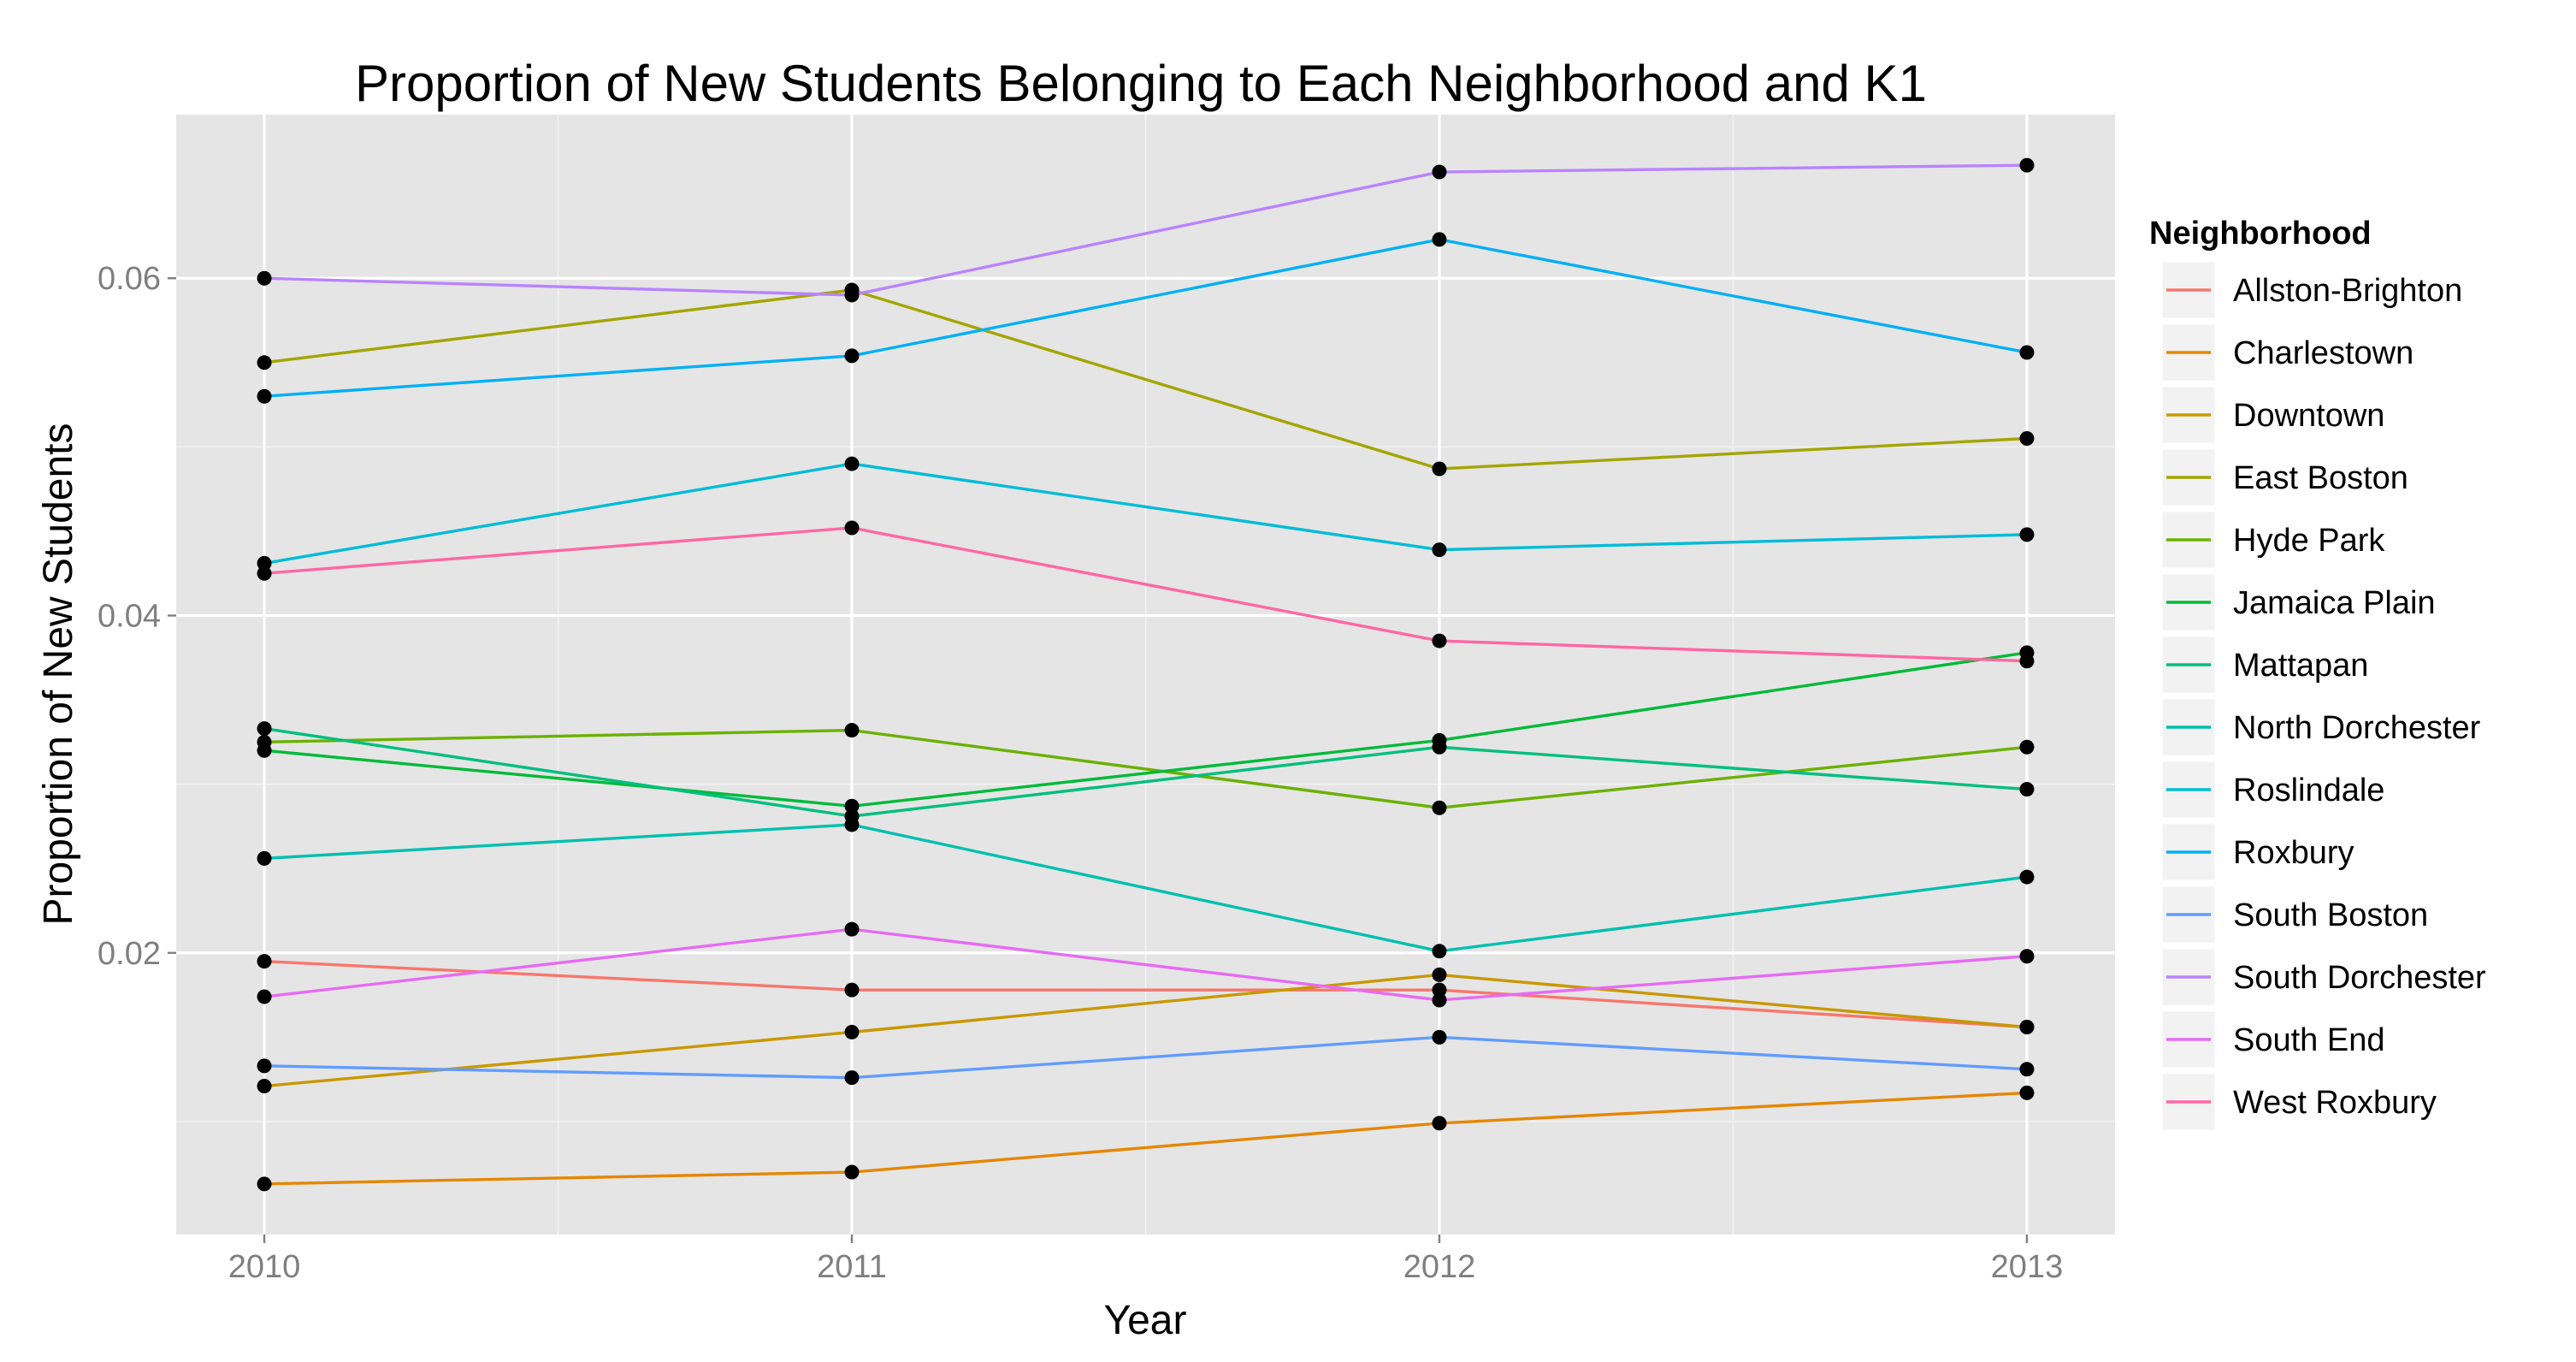 This screenshot has width=2576, height=1362. I want to click on series-line-jamaica-plain, so click(1145, 729).